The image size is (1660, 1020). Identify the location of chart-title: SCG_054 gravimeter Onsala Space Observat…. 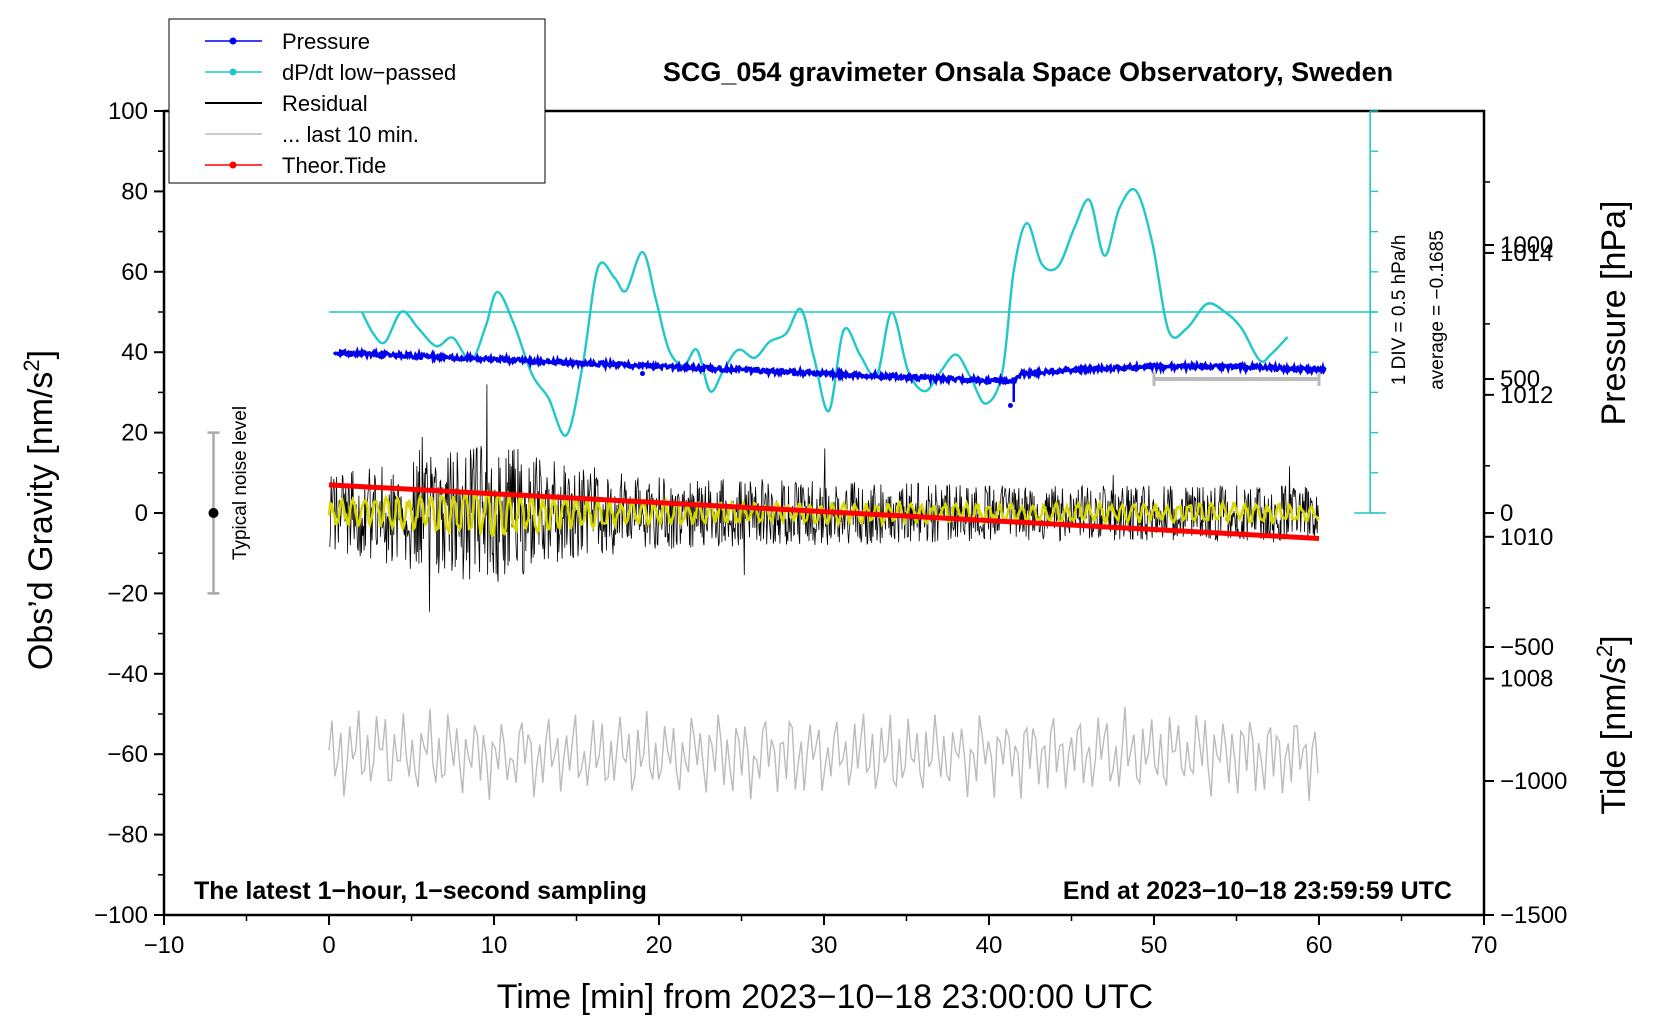
(1028, 72).